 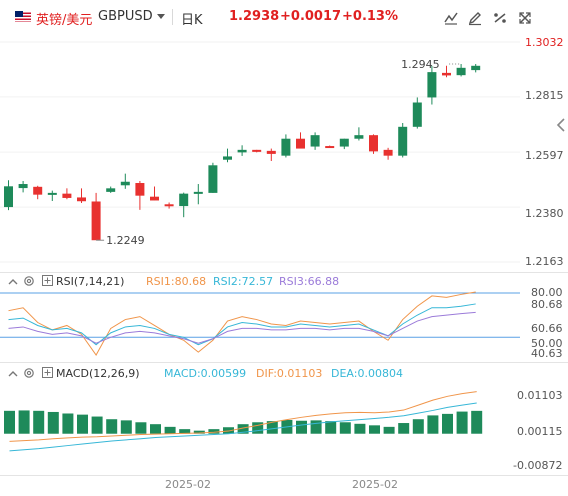 What do you see at coordinates (64, 20) in the screenshot?
I see `pair-name: 英镑/美元` at bounding box center [64, 20].